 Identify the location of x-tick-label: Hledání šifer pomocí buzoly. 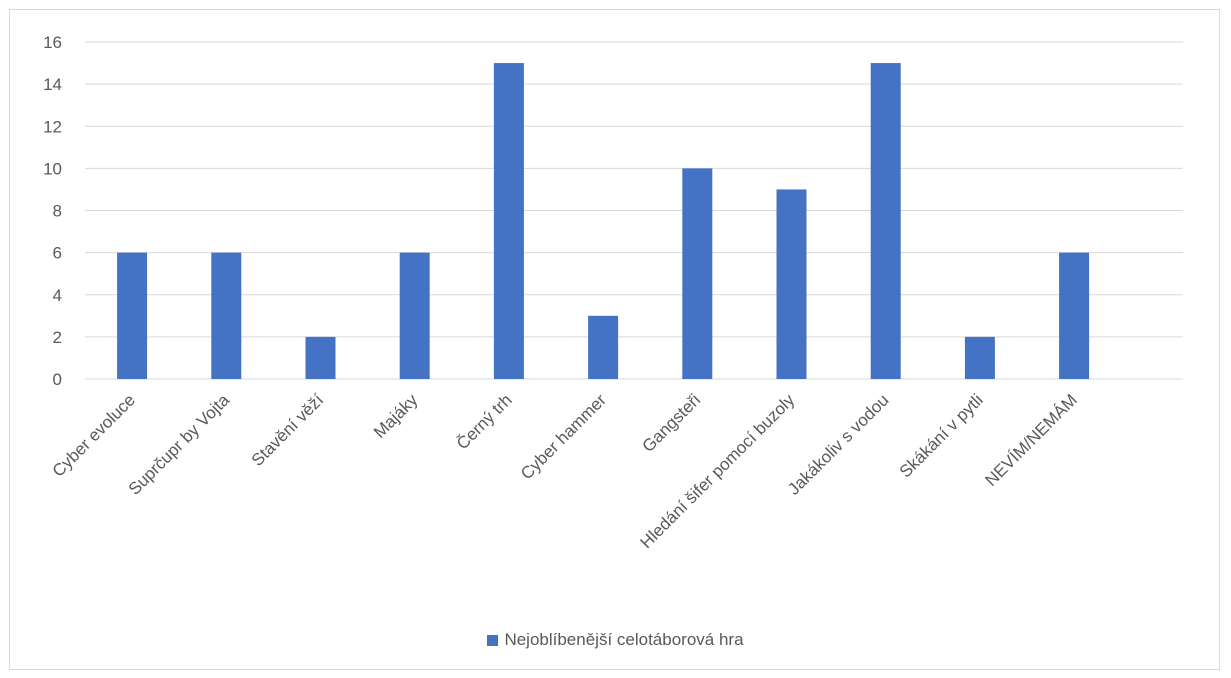
(718, 471).